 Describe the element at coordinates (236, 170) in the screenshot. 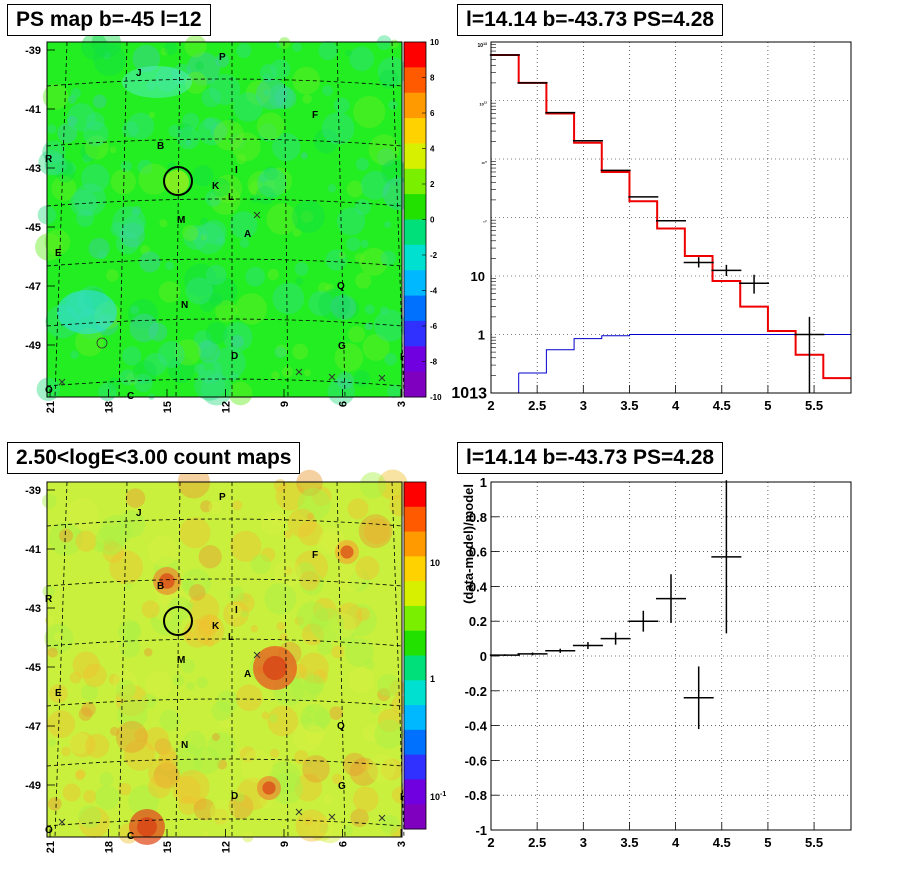

I see `source-label-i: I` at that location.